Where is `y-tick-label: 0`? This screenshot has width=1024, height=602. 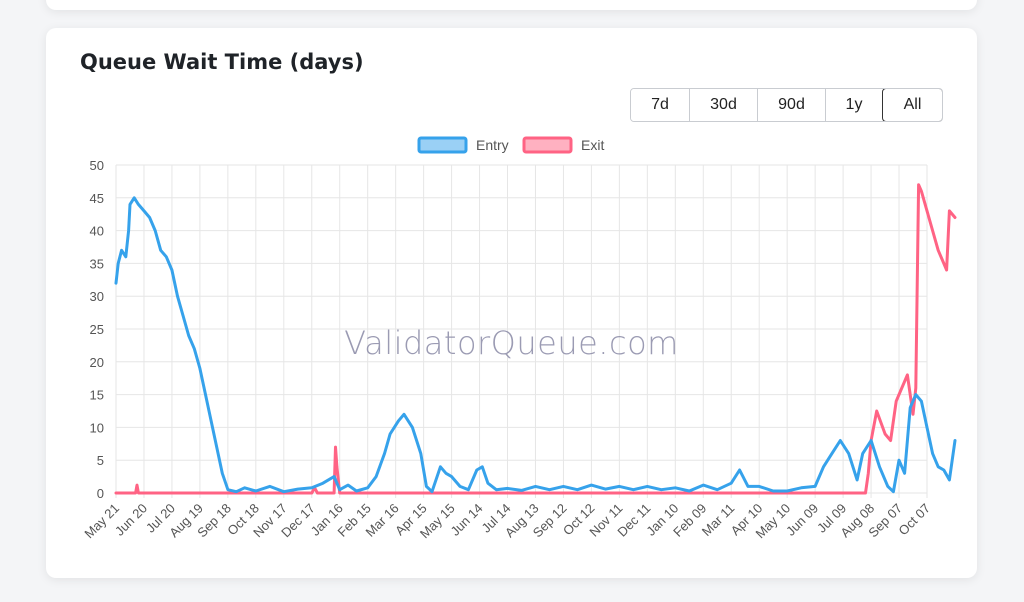 y-tick-label: 0 is located at coordinates (100, 493).